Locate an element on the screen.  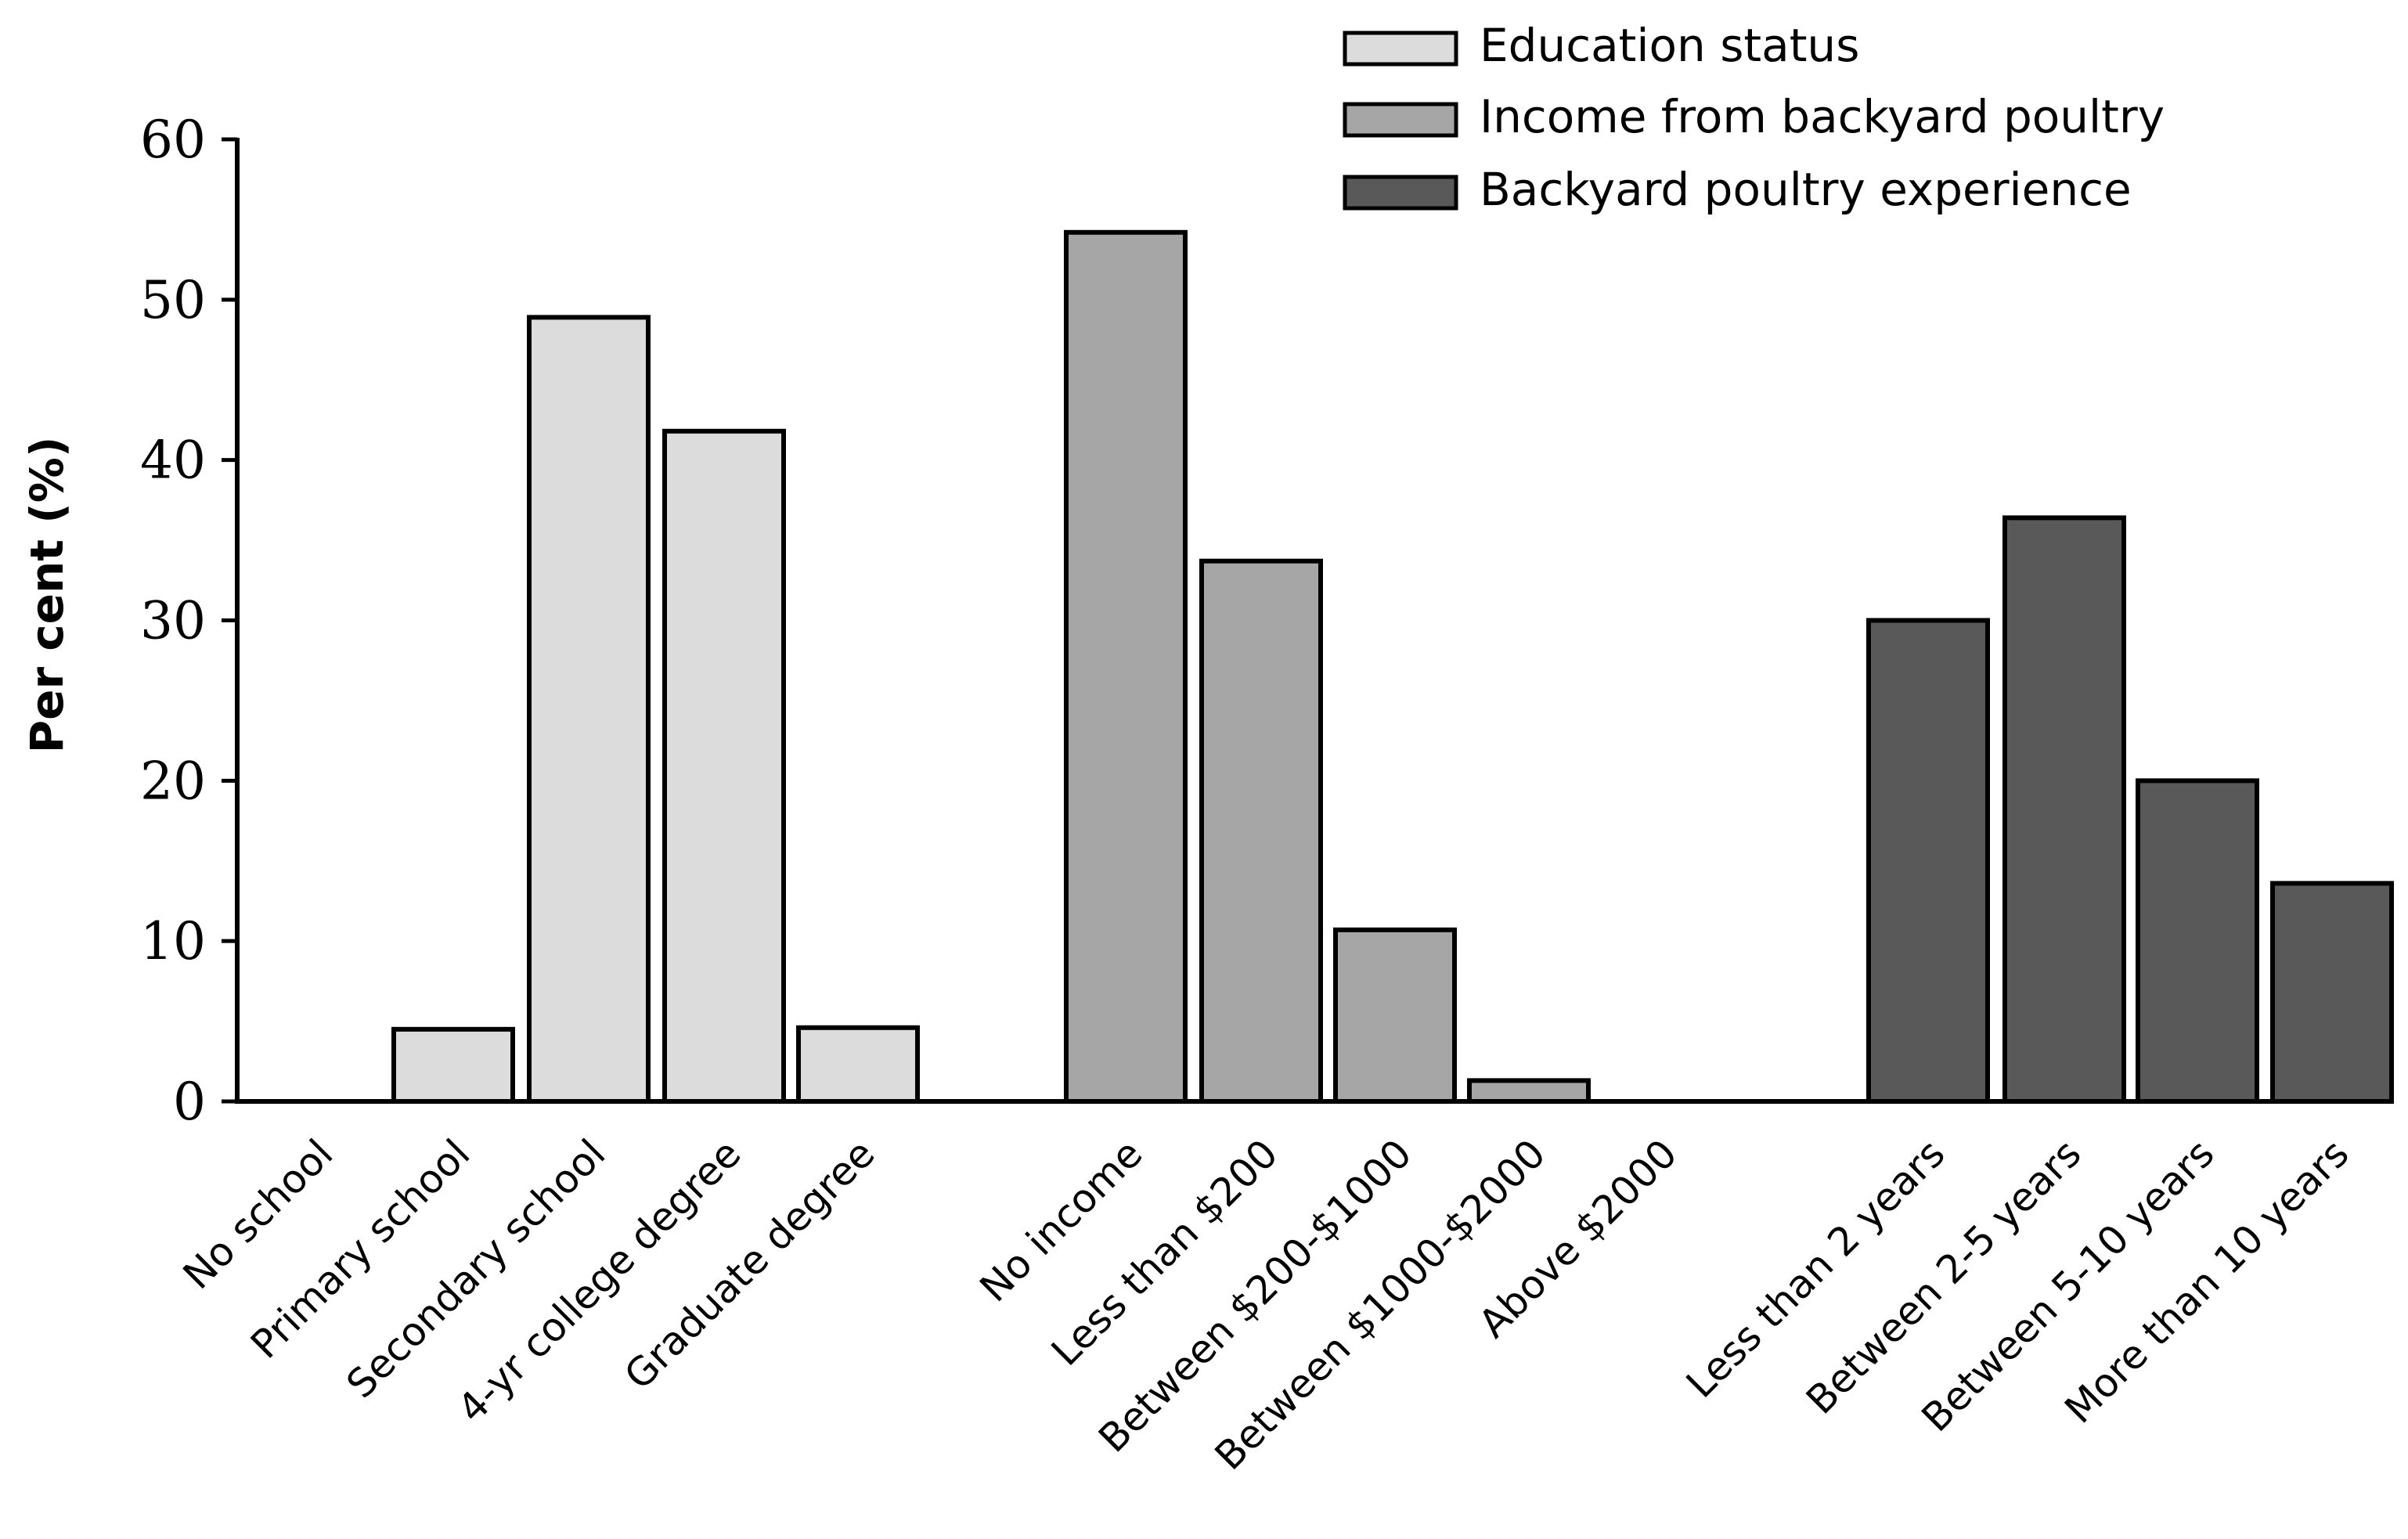
x-tick-label: Graduate degree is located at coordinates (750, 1264).